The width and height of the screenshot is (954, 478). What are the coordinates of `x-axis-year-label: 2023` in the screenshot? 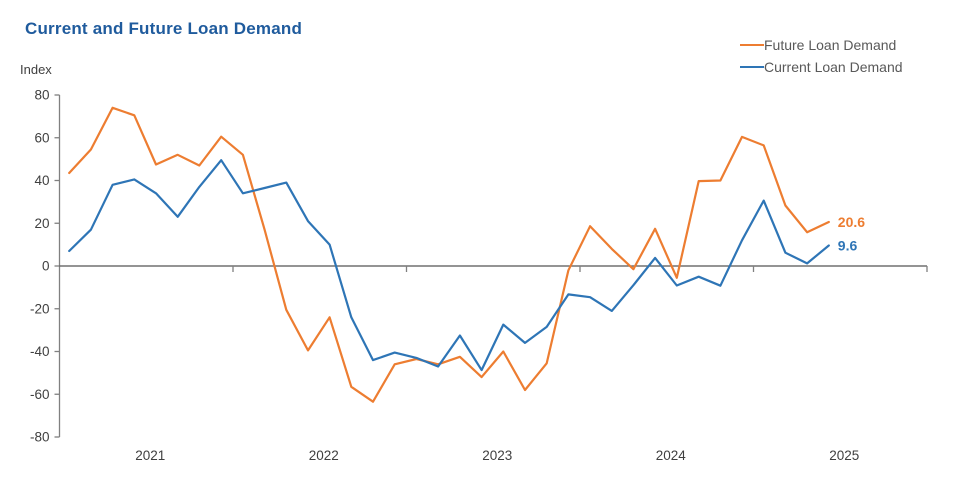 It's located at (497, 455).